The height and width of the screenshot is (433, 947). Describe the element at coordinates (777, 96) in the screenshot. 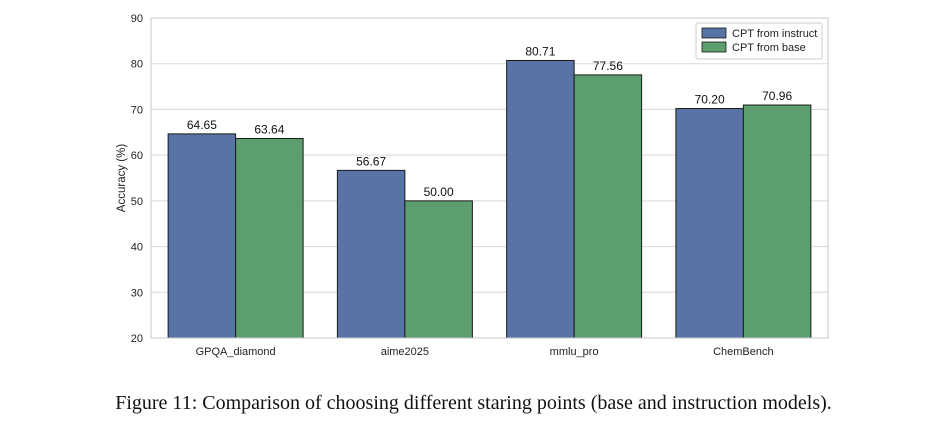

I see `bar-value-label: 70.96` at that location.